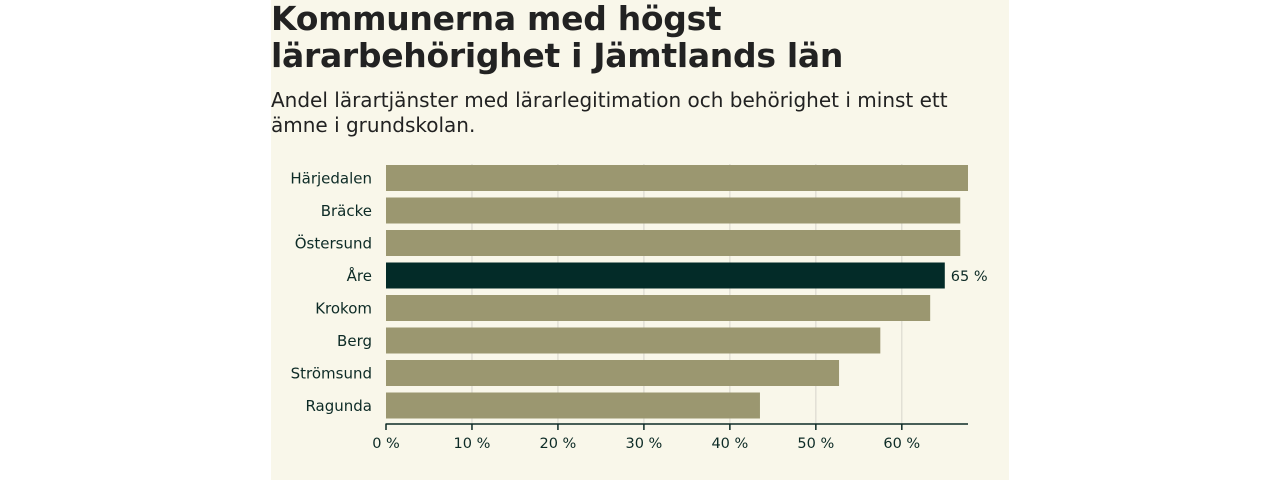 Image resolution: width=1280 pixels, height=480 pixels. I want to click on category-label-harjedalen: Härjedalen, so click(331, 179).